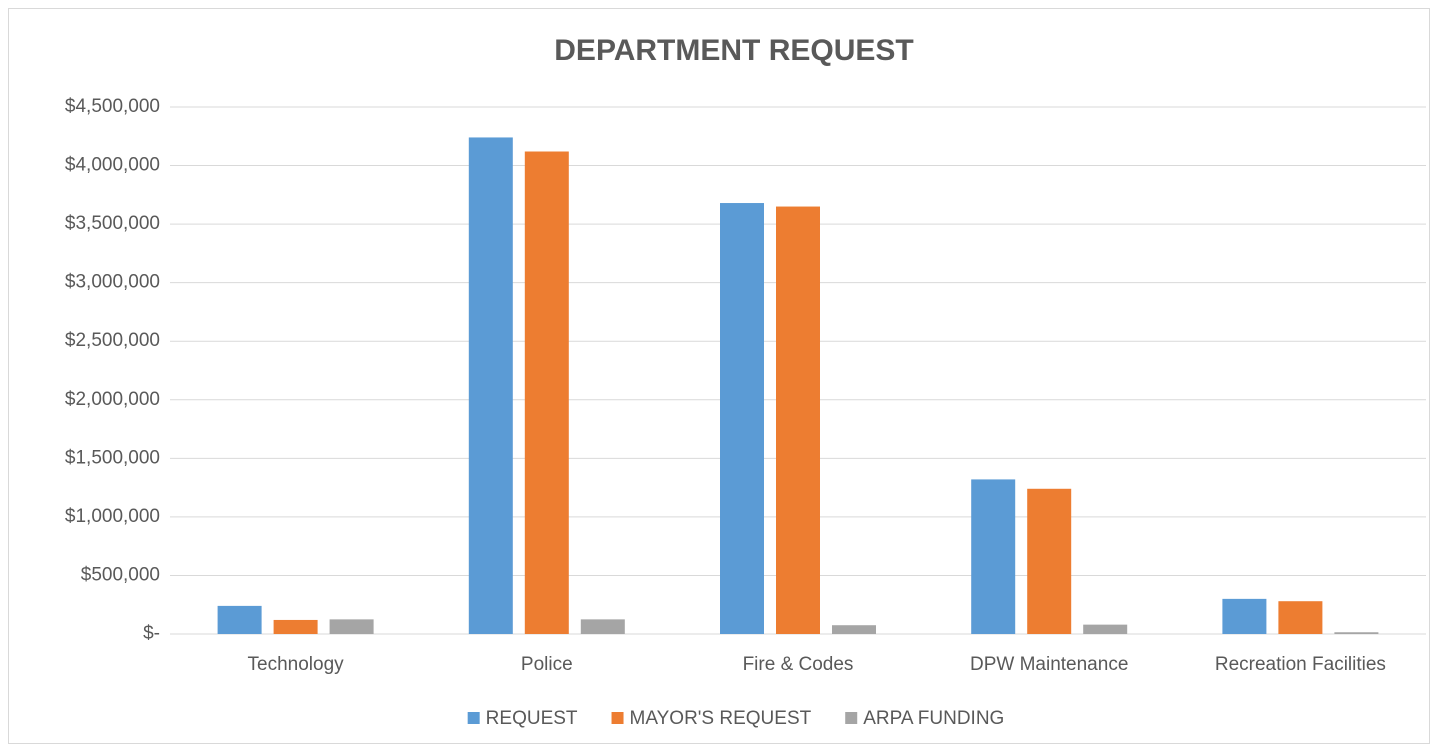 This screenshot has width=1438, height=752. What do you see at coordinates (547, 664) in the screenshot?
I see `x-tick-label: Police` at bounding box center [547, 664].